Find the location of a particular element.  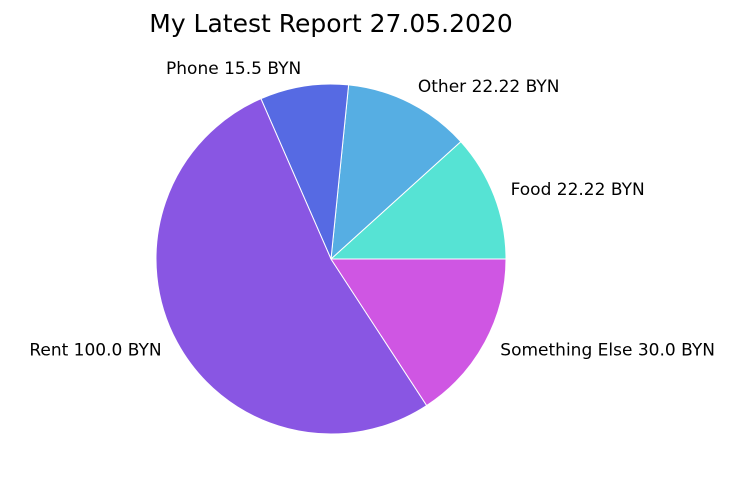

chart-title: My Latest Report 27.05.2020 is located at coordinates (330, 23).